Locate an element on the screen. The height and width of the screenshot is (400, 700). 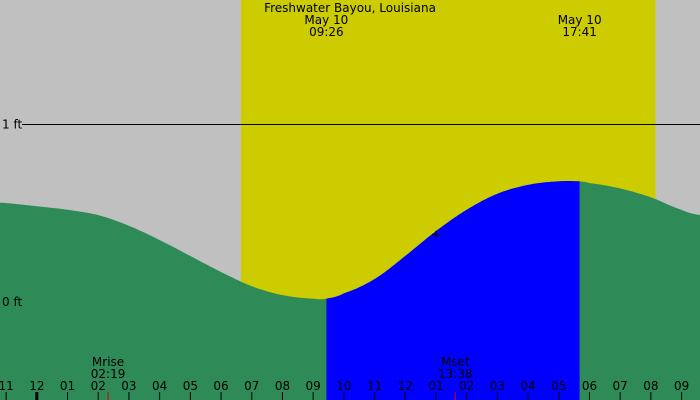
chart-title-group: Freshwater Bayou, Louisiana is located at coordinates (350, 8).